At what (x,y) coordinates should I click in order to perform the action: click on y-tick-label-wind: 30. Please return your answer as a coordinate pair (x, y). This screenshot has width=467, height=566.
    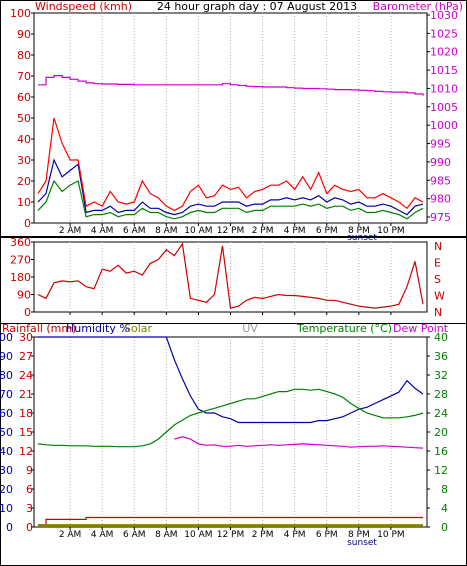
    Looking at the image, I should click on (24, 160).